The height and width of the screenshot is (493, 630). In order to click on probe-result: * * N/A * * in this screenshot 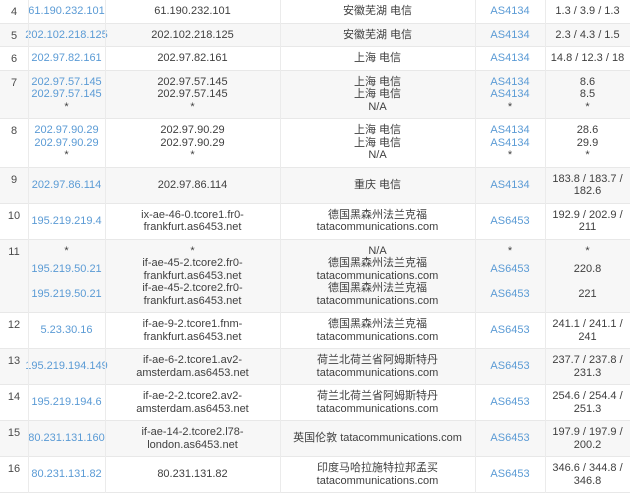, I will do `click(329, 251)`.